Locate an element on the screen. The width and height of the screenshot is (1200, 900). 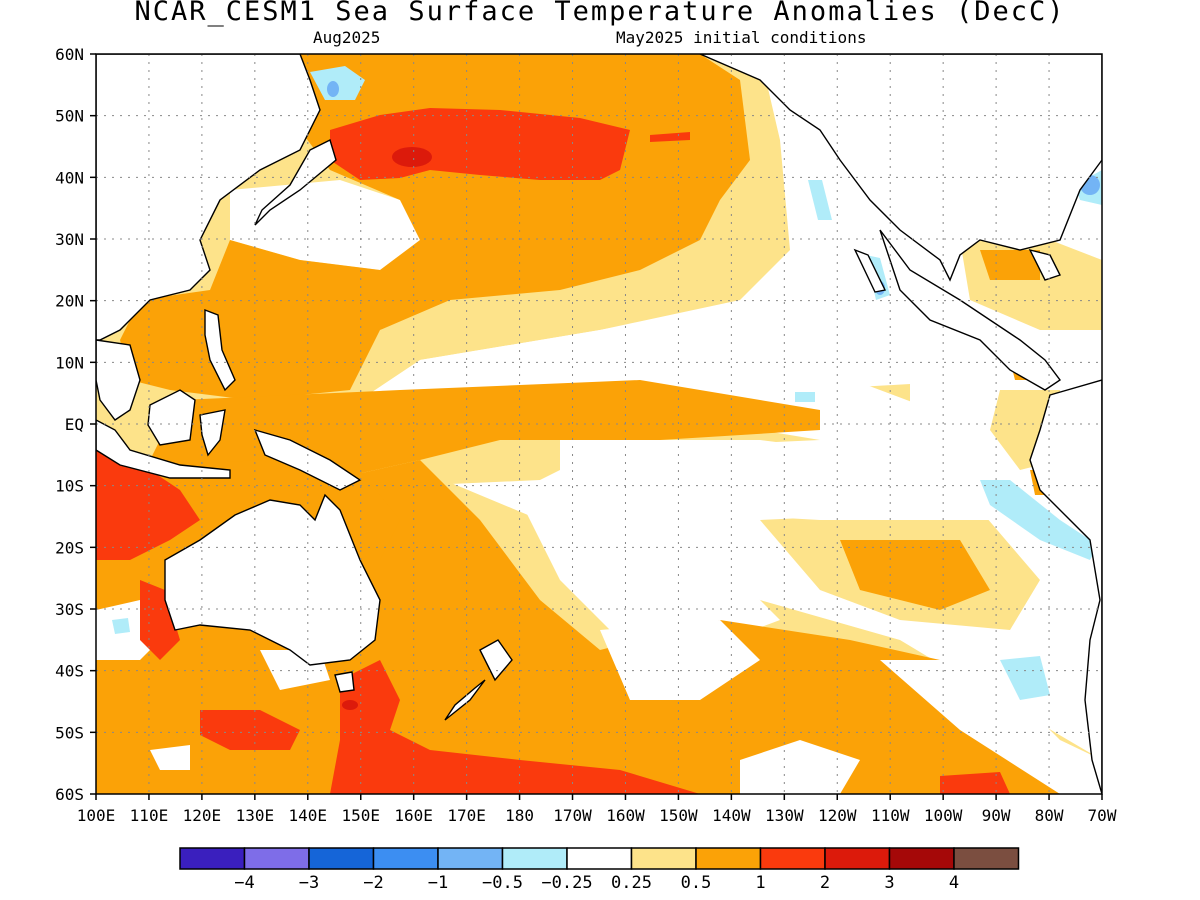
lat-tick-label: 60S is located at coordinates (69, 794).